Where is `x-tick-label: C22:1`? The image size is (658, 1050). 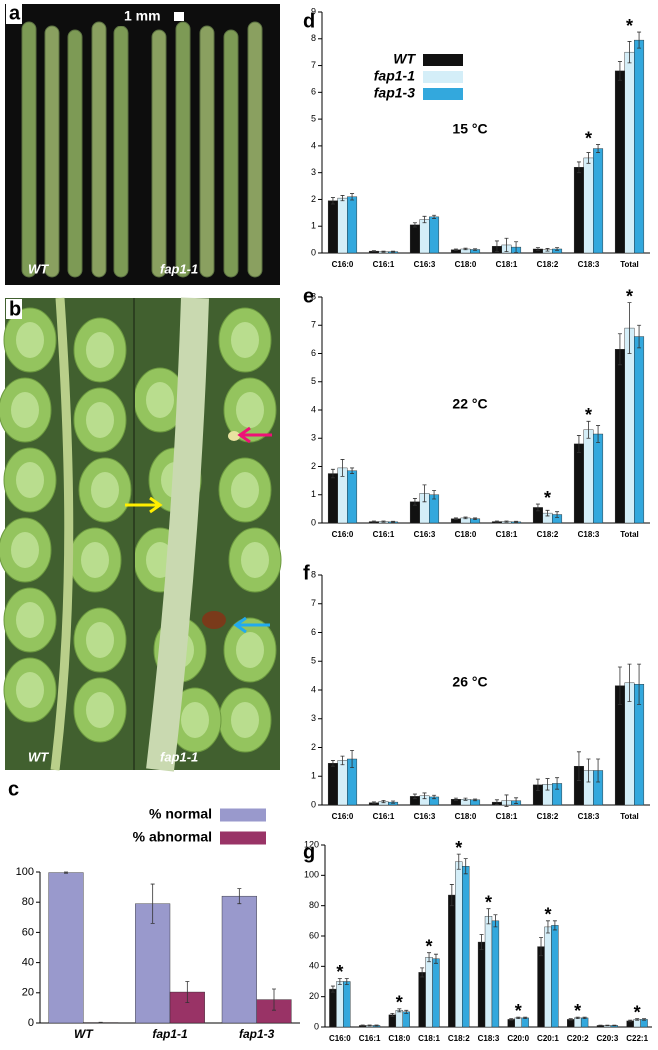 x-tick-label: C22:1 is located at coordinates (637, 1038).